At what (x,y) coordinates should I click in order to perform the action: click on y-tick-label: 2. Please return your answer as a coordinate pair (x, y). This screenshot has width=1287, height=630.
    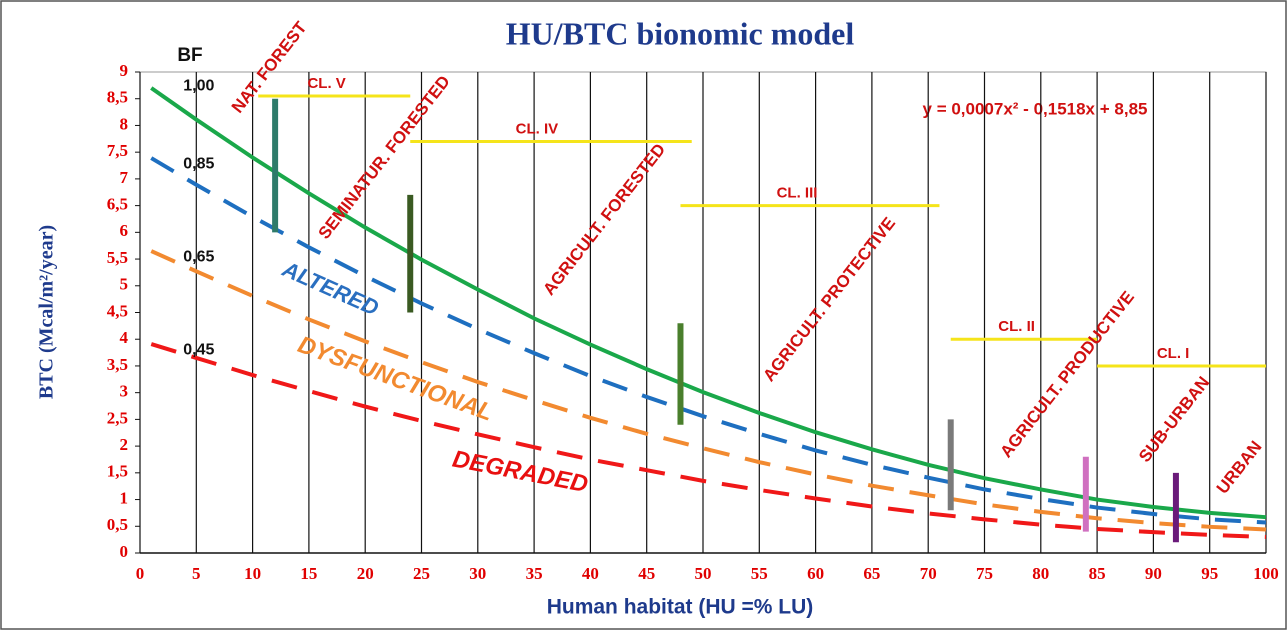
    Looking at the image, I should click on (124, 444).